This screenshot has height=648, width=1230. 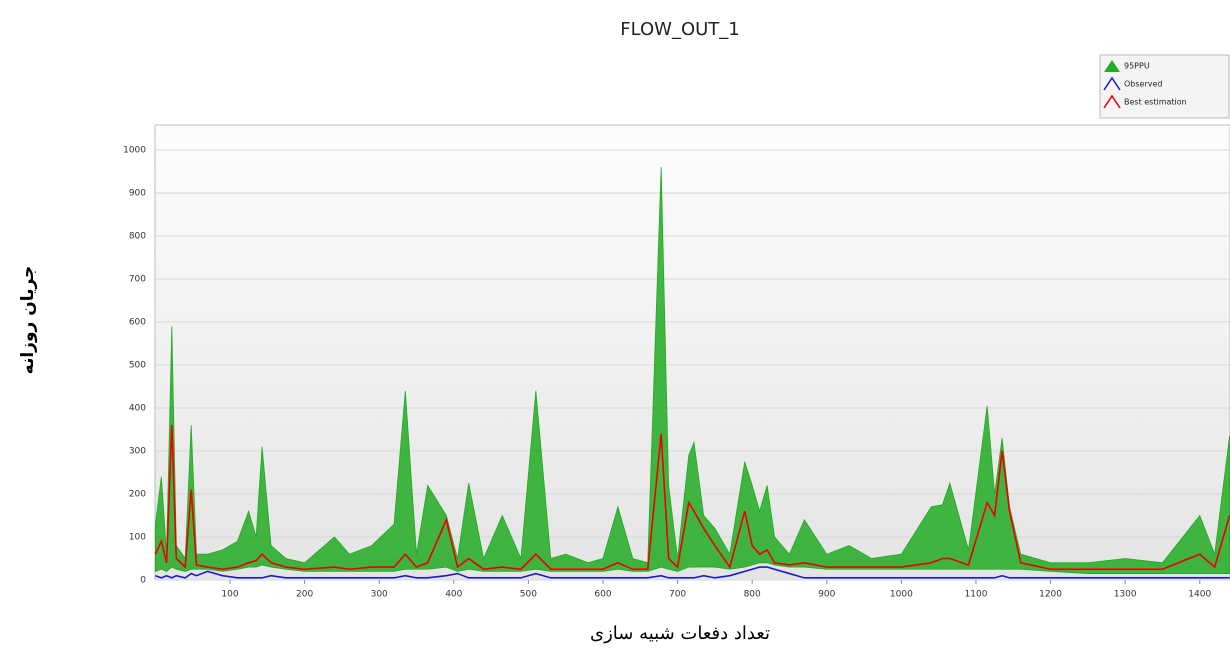 What do you see at coordinates (1125, 595) in the screenshot?
I see `x-tick-label: 1300` at bounding box center [1125, 595].